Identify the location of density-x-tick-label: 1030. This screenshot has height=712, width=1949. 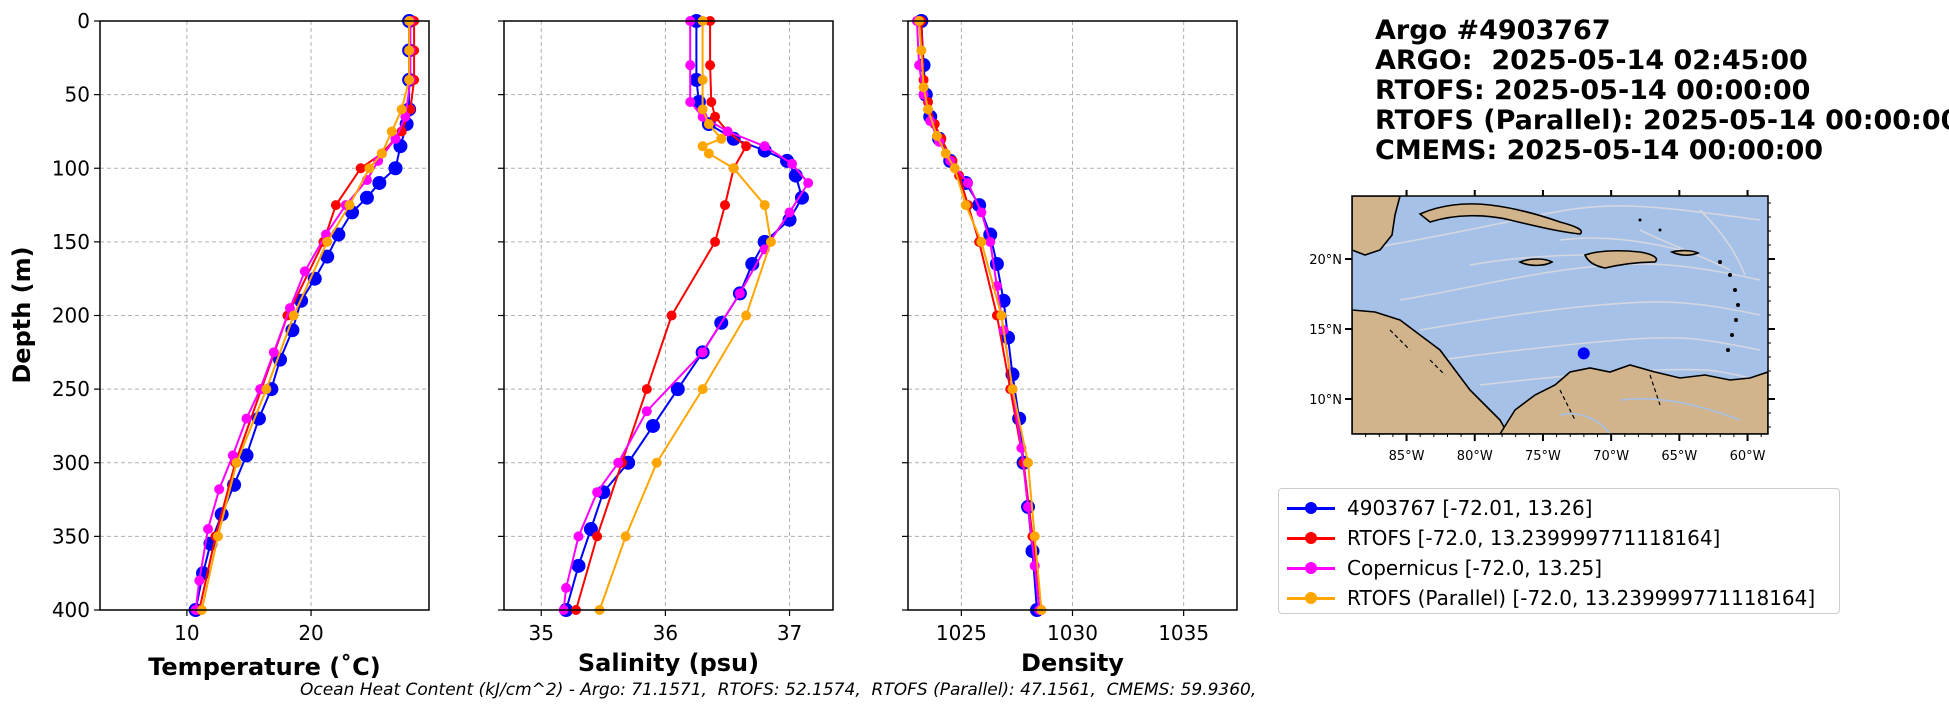
(1072, 633).